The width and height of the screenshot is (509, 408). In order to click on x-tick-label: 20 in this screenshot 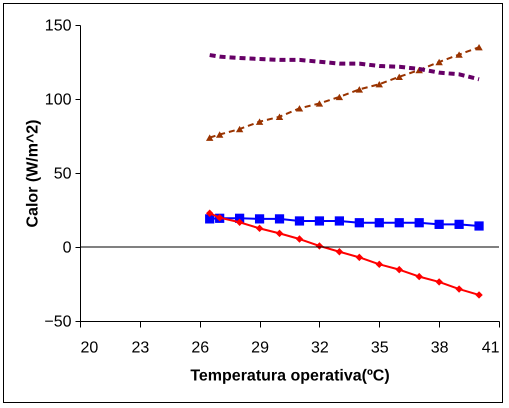, I will do `click(89, 348)`.